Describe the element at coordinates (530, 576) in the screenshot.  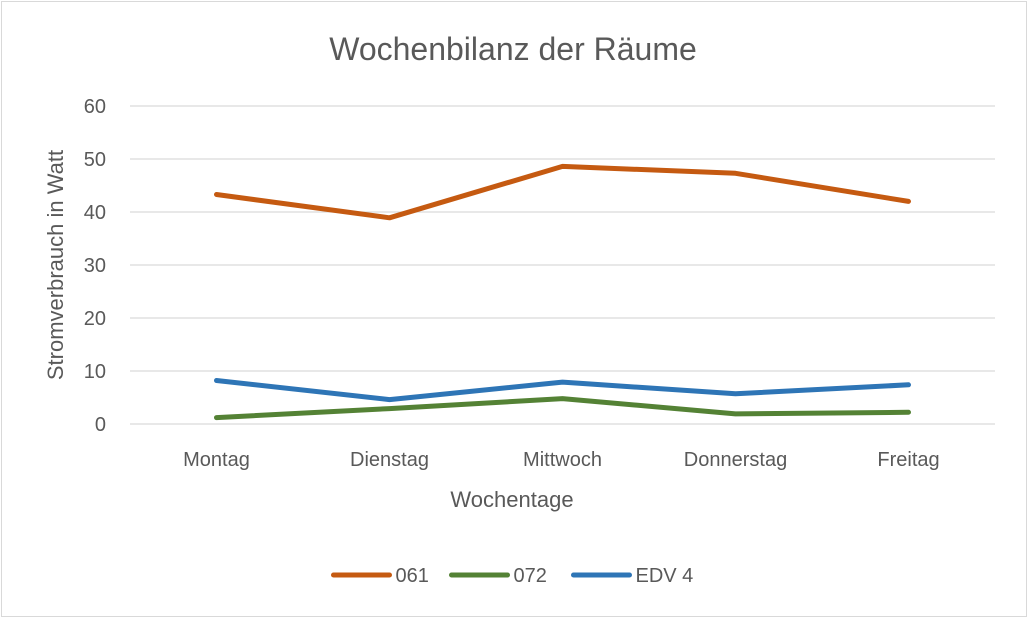
I see `legend-label: 072` at that location.